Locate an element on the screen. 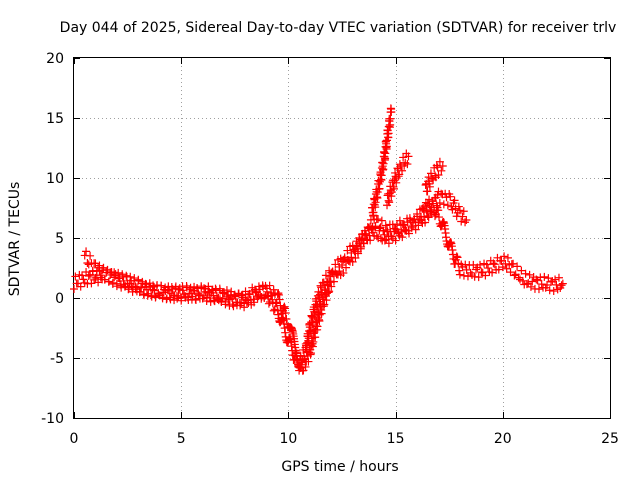 This screenshot has height=480, width=640. x-tick-label: 15 is located at coordinates (396, 439).